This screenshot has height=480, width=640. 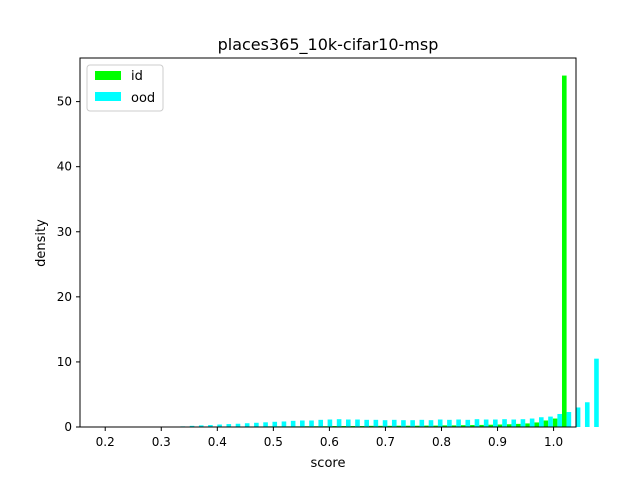 What do you see at coordinates (105, 442) in the screenshot?
I see `x-tick-label: 0.2` at bounding box center [105, 442].